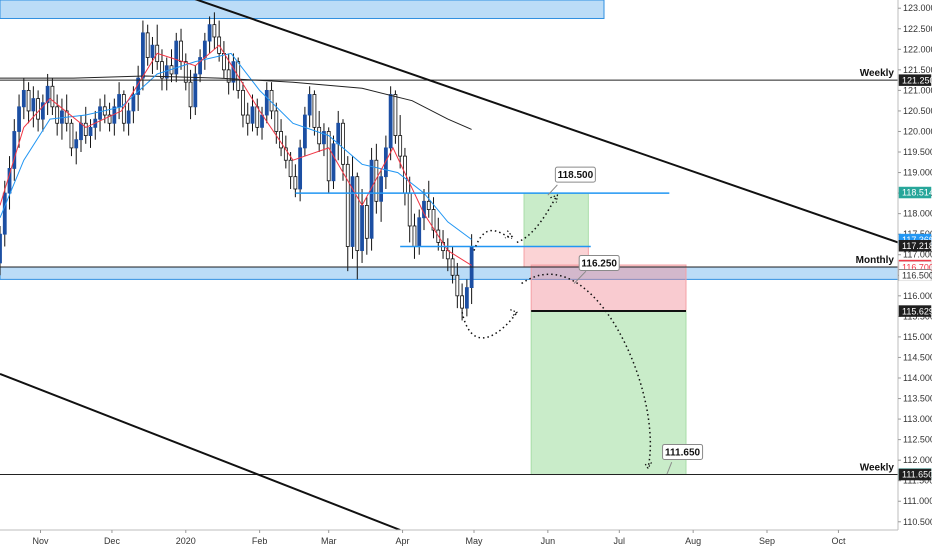  I want to click on price-tag-3: 117.218, so click(917, 246).